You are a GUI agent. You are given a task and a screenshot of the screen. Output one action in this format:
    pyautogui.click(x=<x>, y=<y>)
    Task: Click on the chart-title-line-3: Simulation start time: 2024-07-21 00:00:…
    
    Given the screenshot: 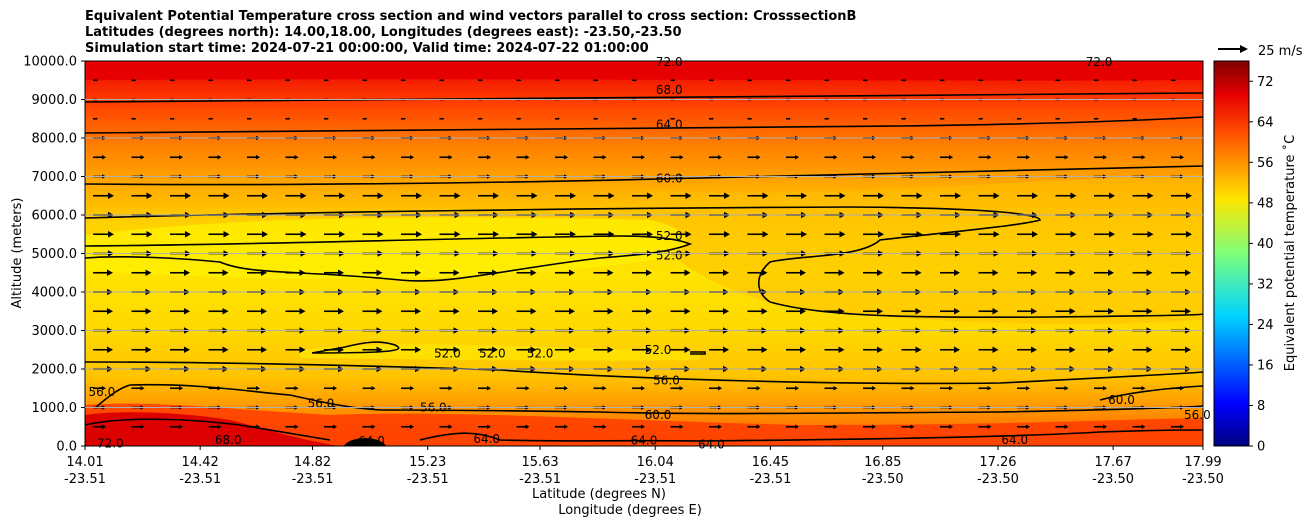 What is the action you would take?
    pyautogui.click(x=367, y=48)
    